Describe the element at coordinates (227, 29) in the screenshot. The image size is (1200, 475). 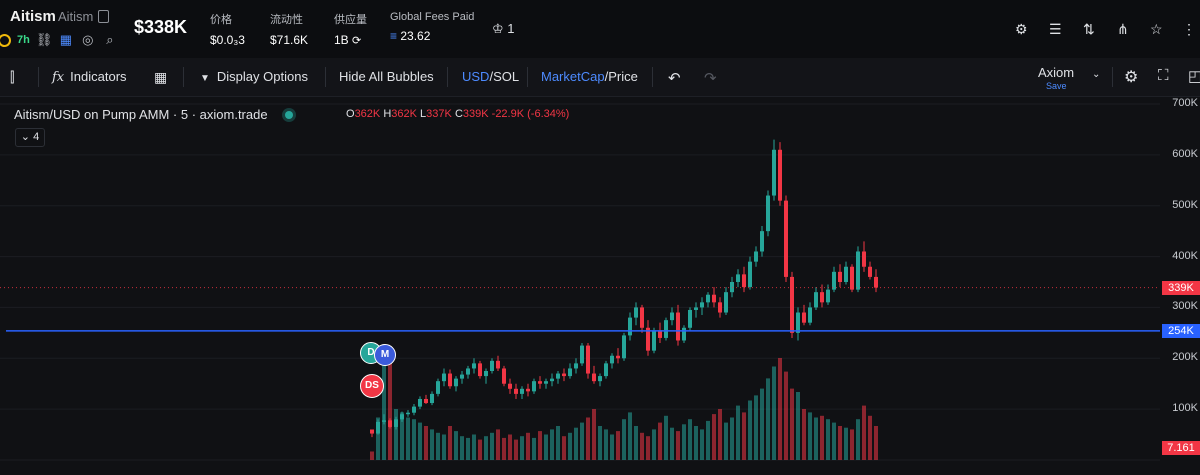
I see `stat-price: 价格 $0.0₃3` at that location.